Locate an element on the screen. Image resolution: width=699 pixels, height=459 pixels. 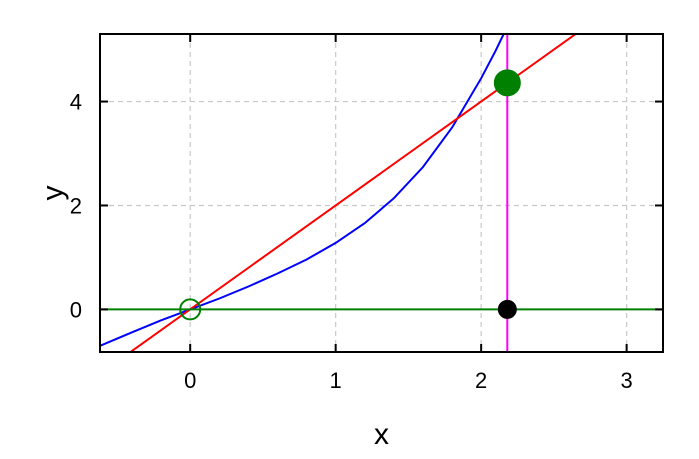
x-tick-labels: 0 1 2 3 is located at coordinates (408, 380).